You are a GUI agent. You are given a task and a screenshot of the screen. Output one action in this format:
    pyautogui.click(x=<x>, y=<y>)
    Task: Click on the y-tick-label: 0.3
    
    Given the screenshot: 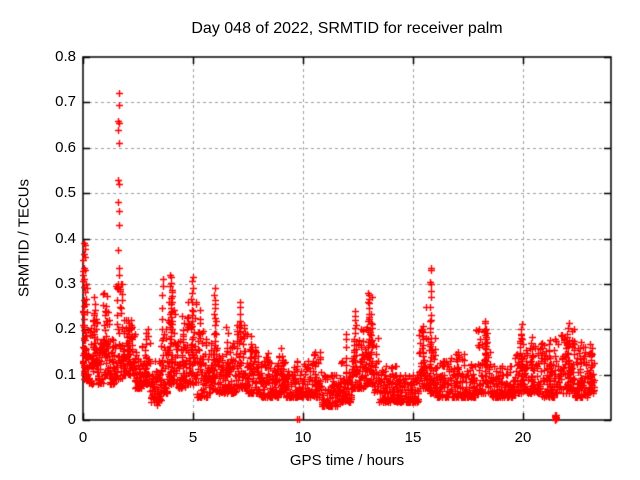 What is the action you would take?
    pyautogui.click(x=65, y=283)
    